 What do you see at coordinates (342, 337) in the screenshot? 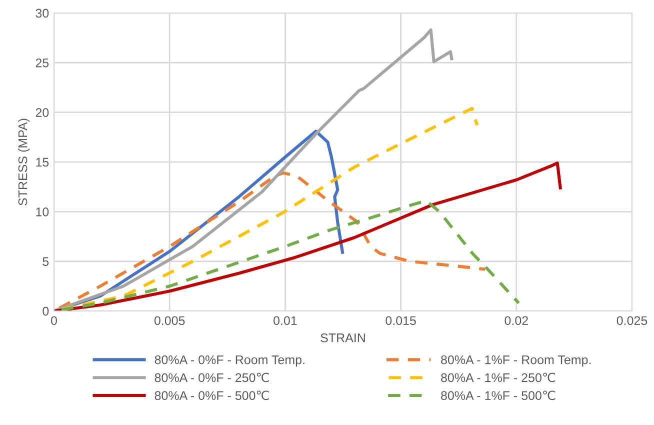
I see `x-axis-title: STRAIN` at bounding box center [342, 337].